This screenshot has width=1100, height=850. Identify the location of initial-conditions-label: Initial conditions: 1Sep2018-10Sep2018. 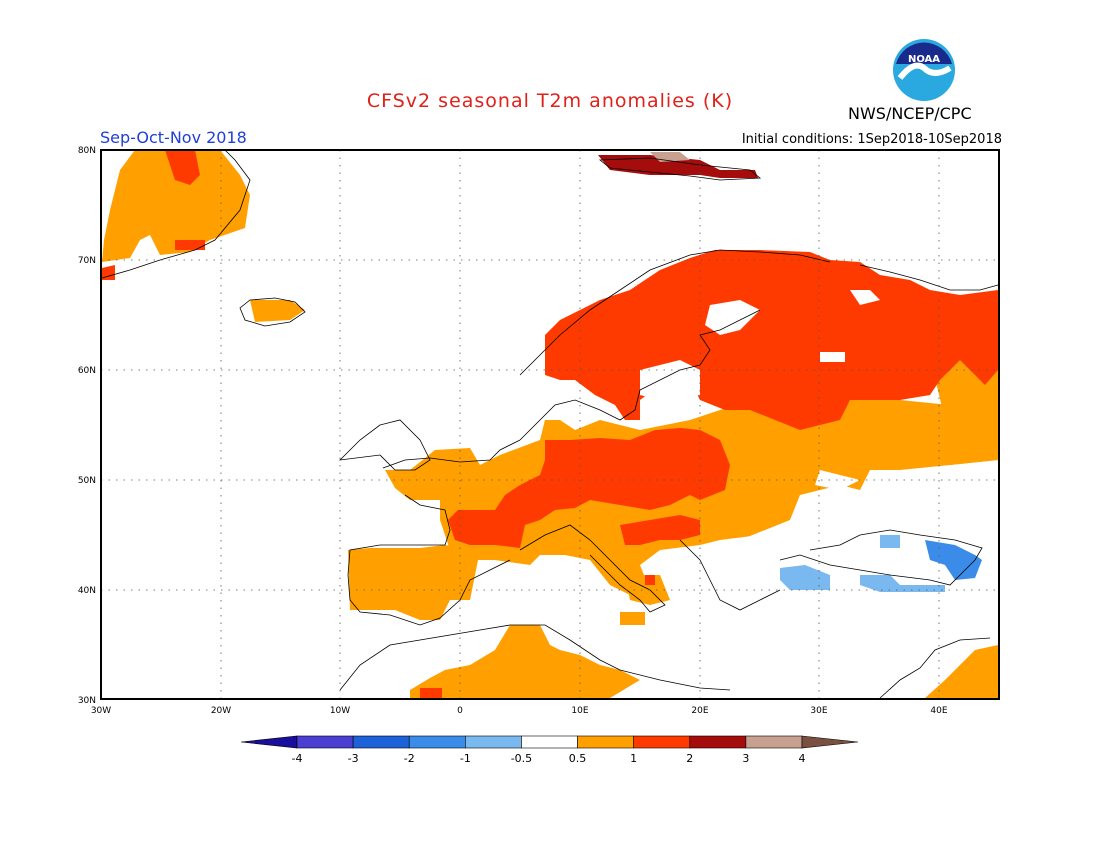
(871, 139).